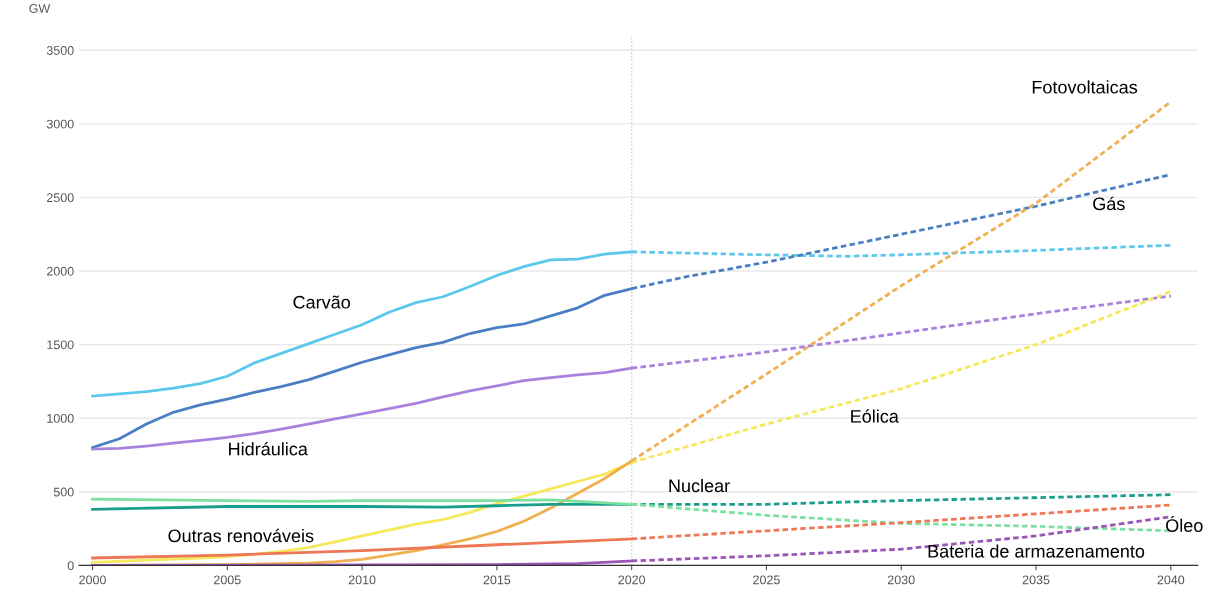 Image resolution: width=1216 pixels, height=592 pixels. Describe the element at coordinates (1109, 203) in the screenshot. I see `series-label: Gás` at that location.